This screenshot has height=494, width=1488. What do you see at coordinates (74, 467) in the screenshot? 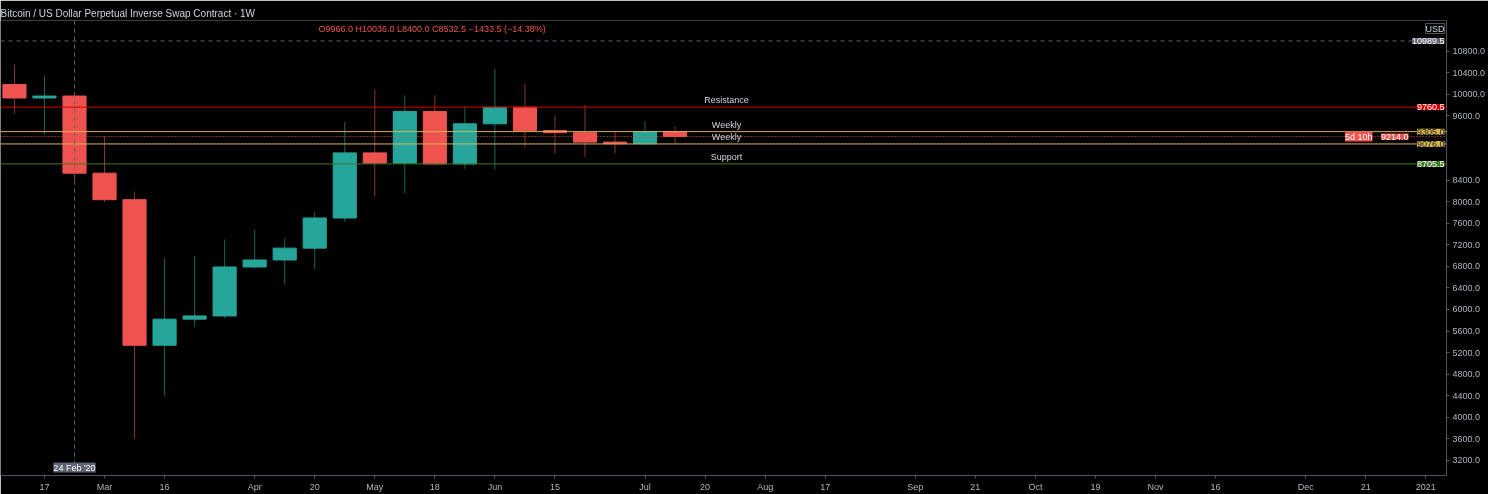
I see `ref-line-label: 24 Feb '20` at bounding box center [74, 467].